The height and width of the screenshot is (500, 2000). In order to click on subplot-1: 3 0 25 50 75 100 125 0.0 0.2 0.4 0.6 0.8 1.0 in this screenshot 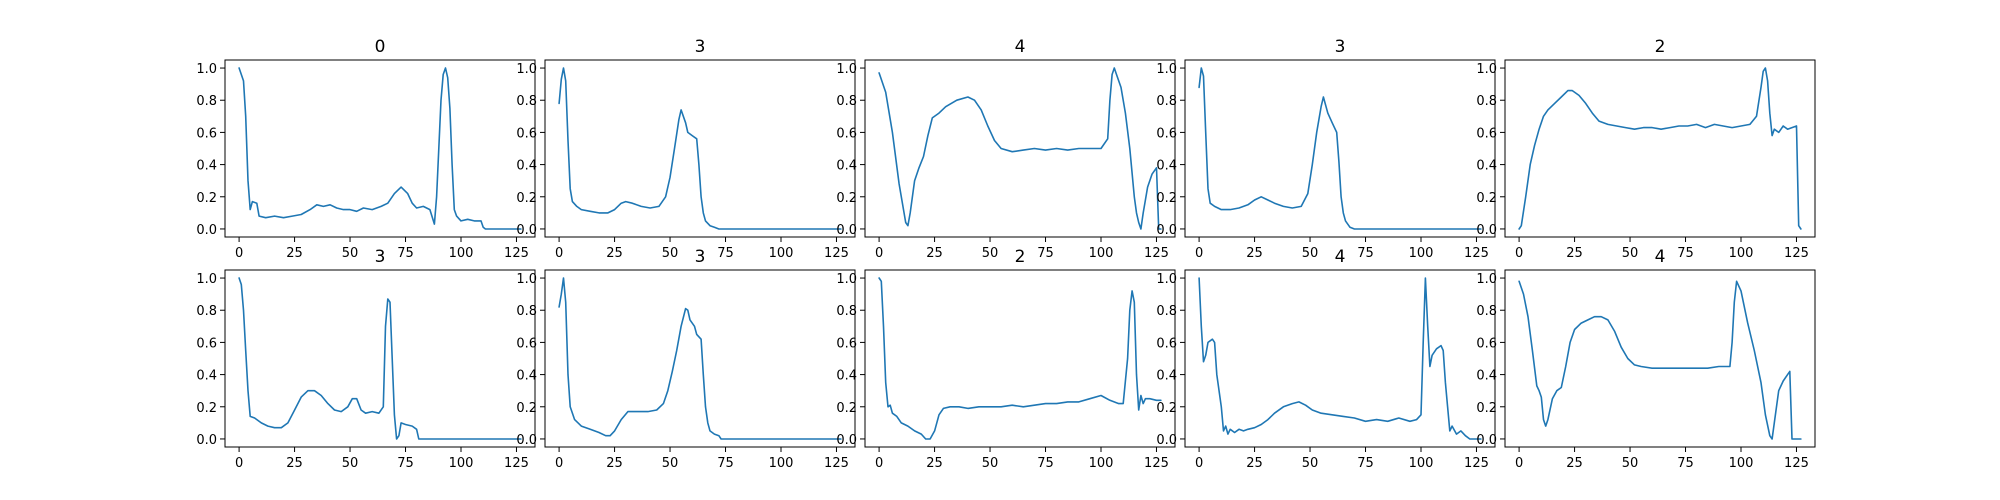, I will do `click(686, 149)`.